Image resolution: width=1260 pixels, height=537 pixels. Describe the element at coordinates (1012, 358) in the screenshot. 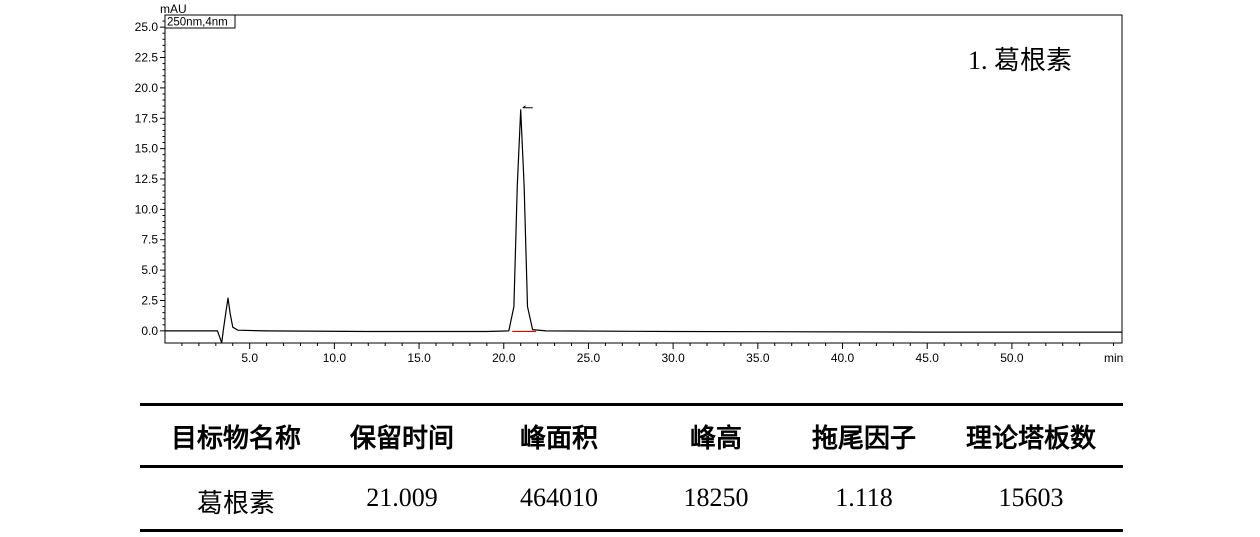

I see `x-tick-label-9: 50.0` at that location.